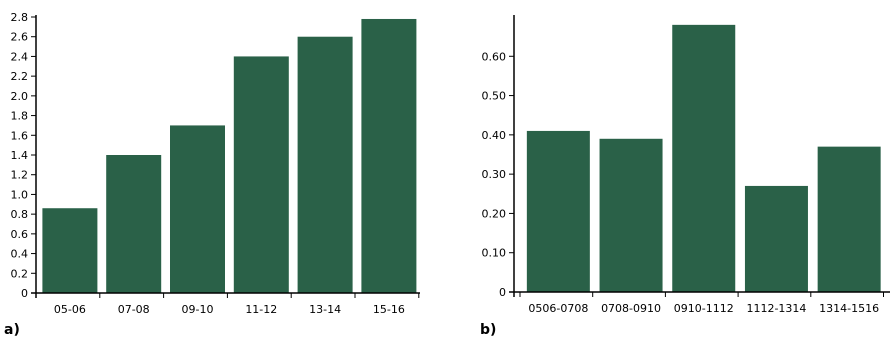 Image resolution: width=894 pixels, height=339 pixels. Describe the element at coordinates (494, 96) in the screenshot. I see `y-tick-label-b-5: 0.50` at that location.